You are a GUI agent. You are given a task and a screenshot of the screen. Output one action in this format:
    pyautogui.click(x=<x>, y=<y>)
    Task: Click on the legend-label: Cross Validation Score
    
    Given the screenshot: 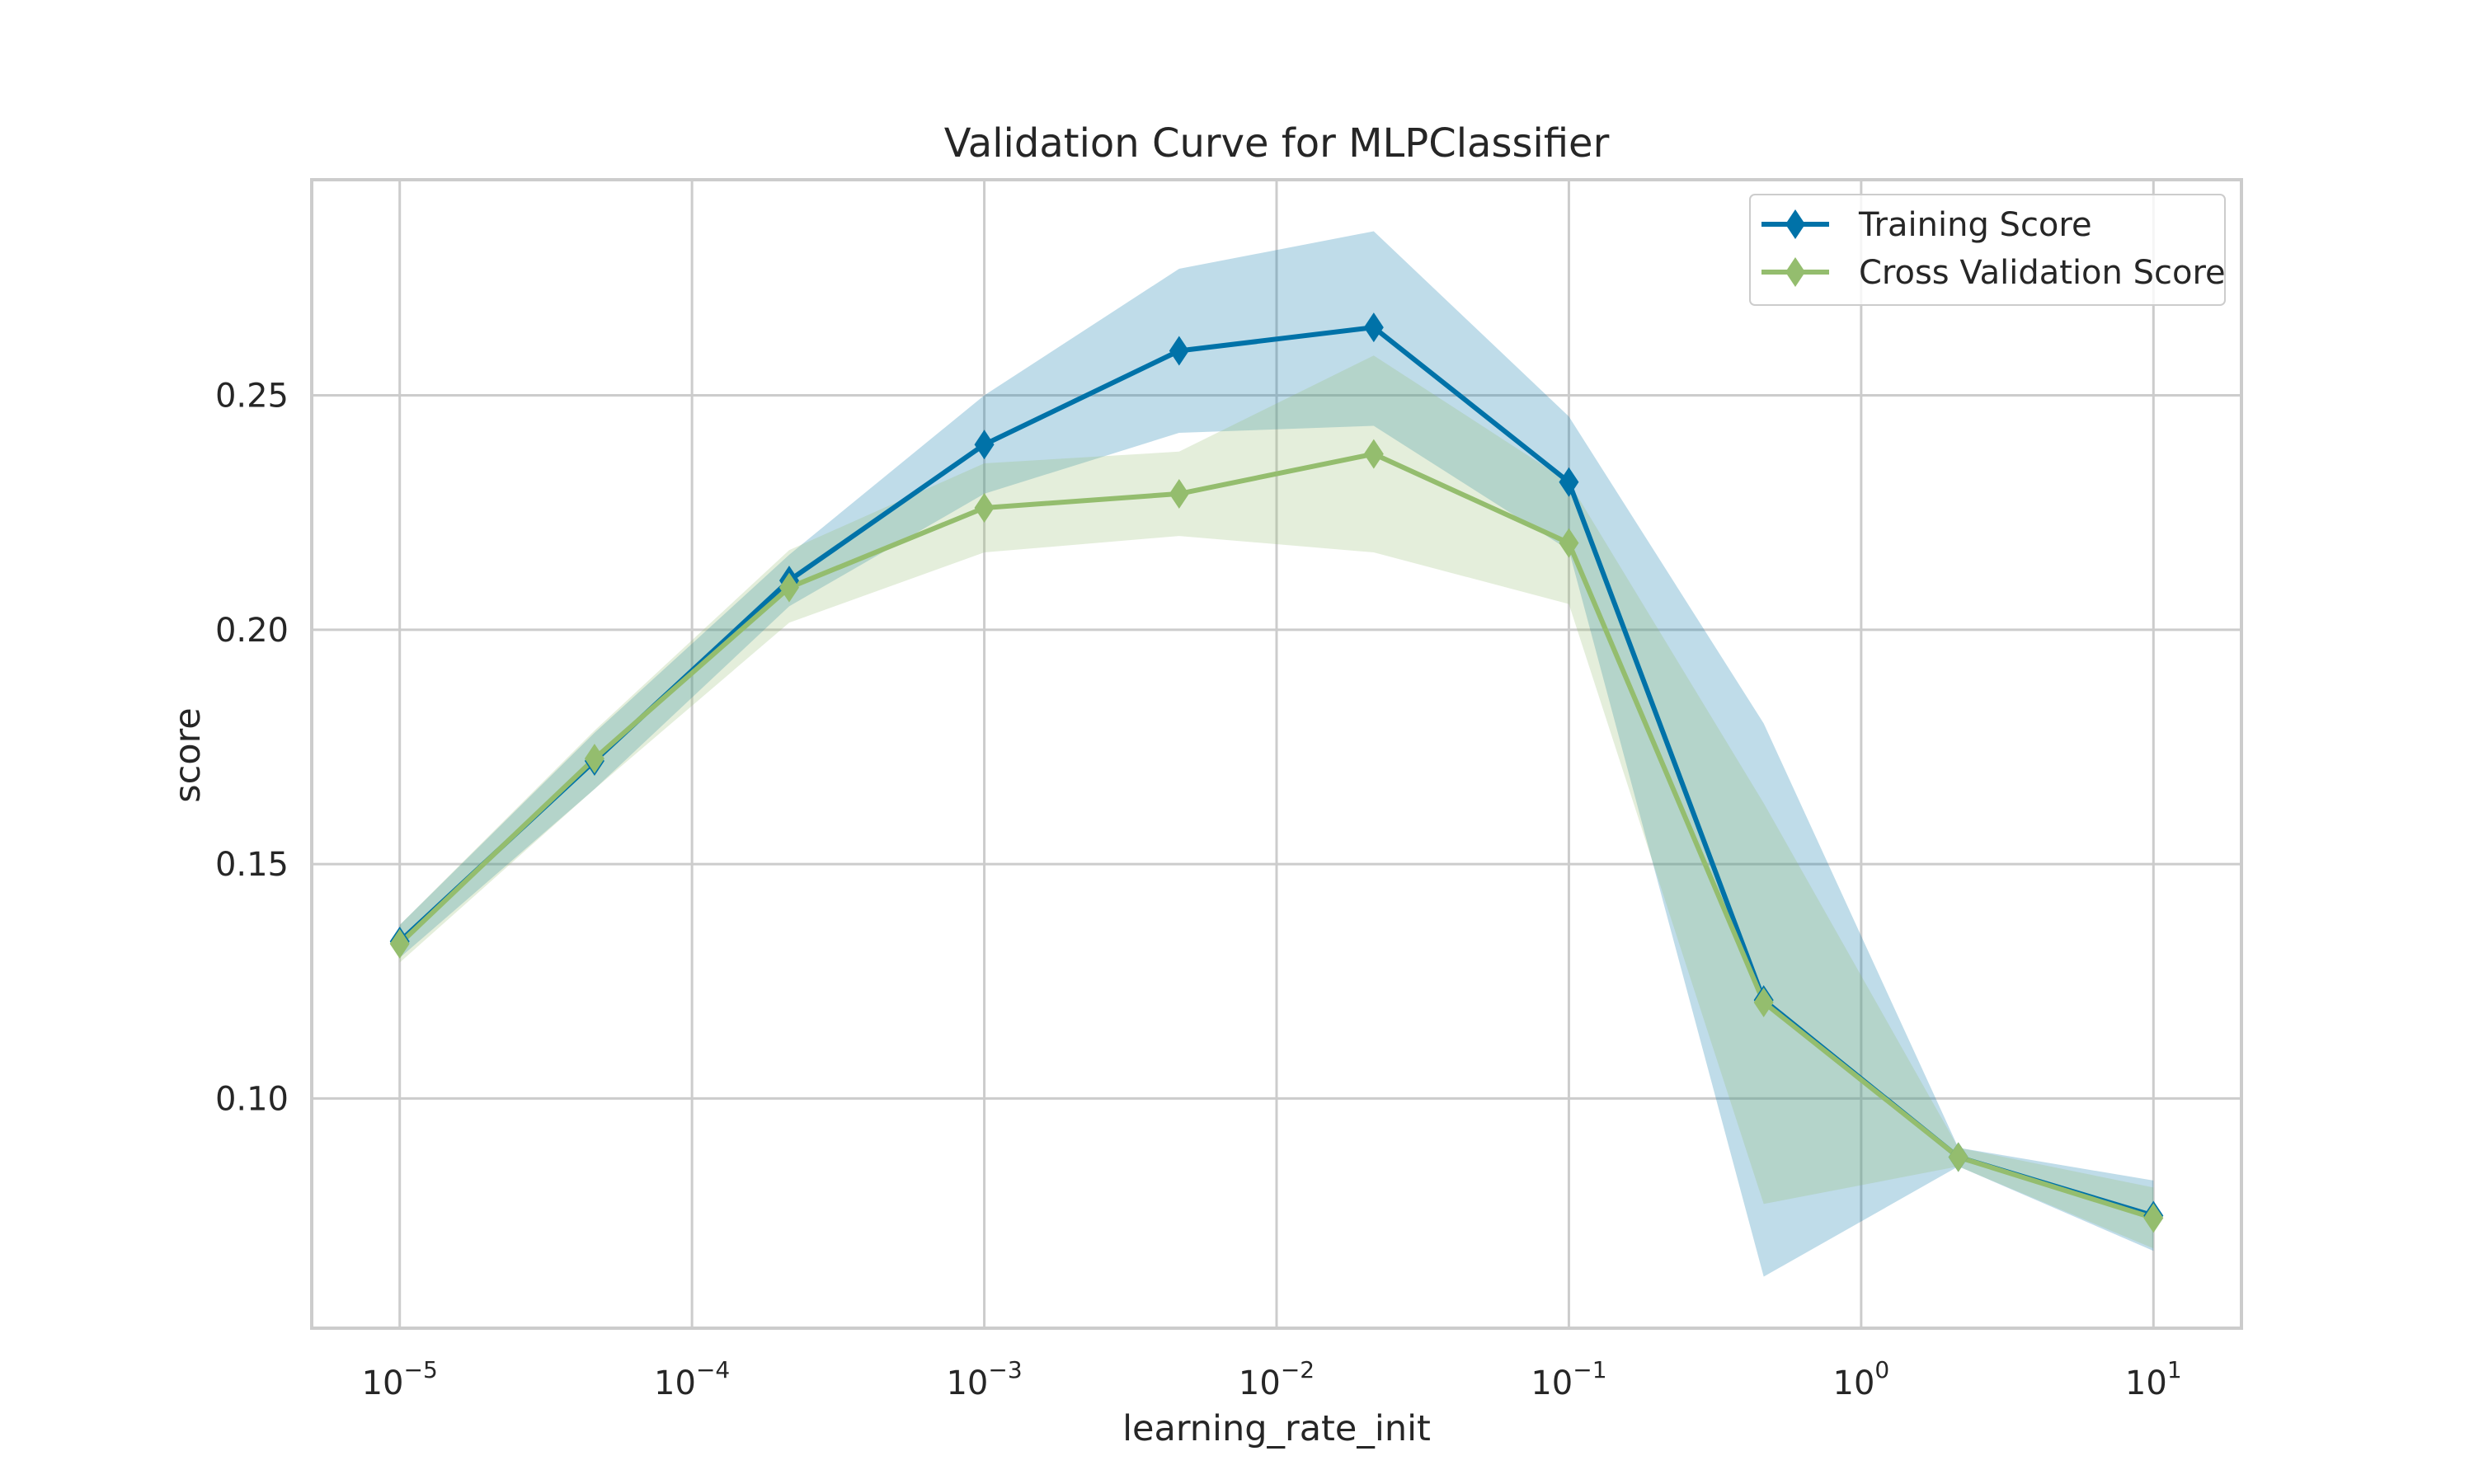 What is the action you would take?
    pyautogui.click(x=2042, y=273)
    